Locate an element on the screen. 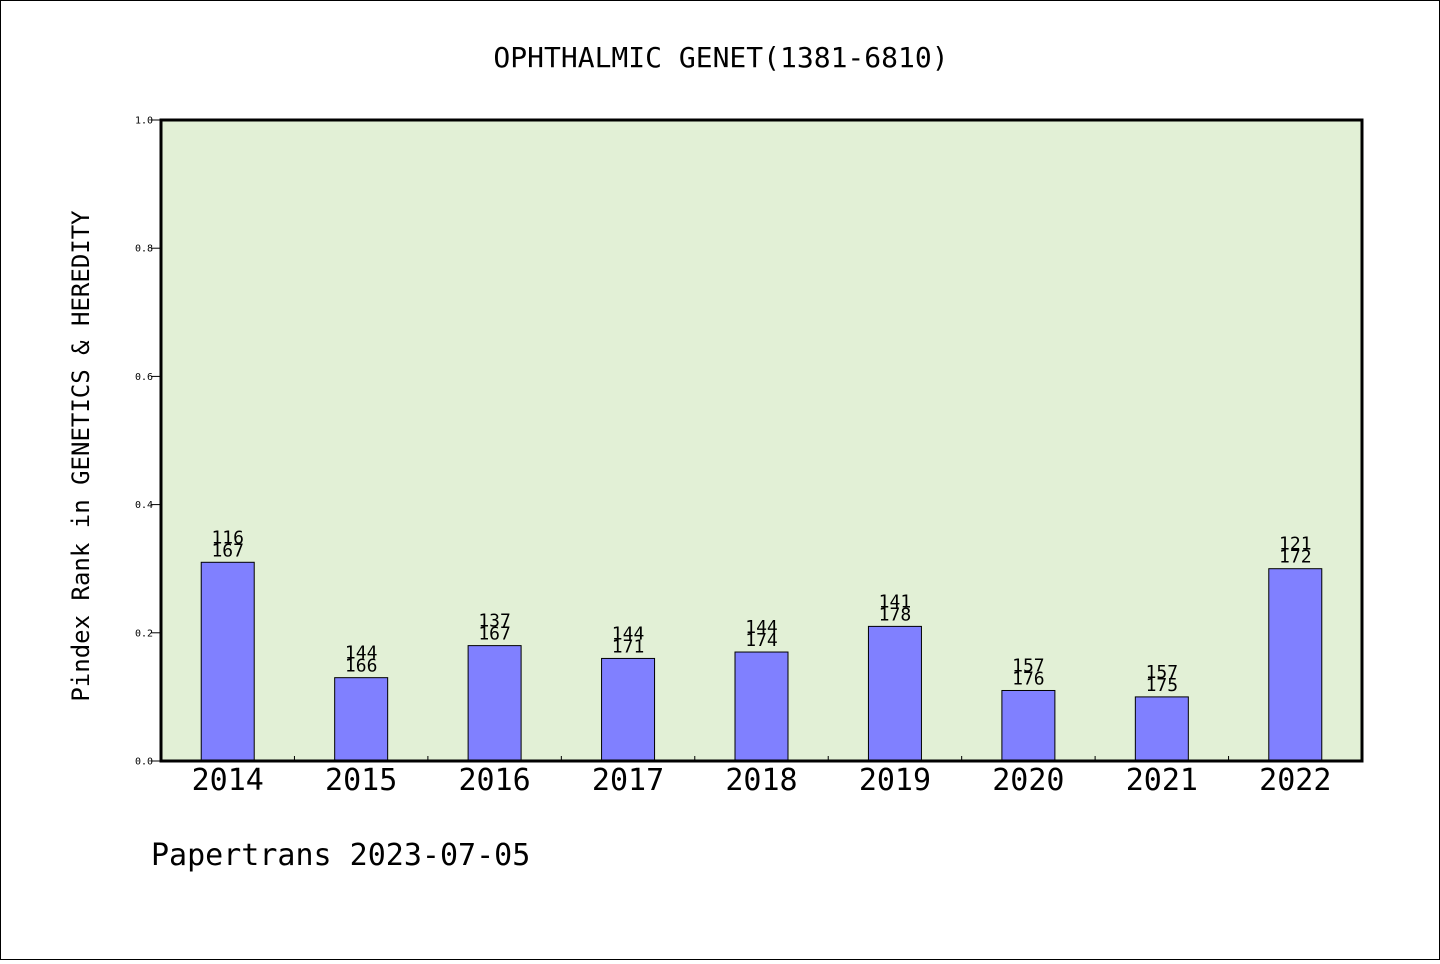 The width and height of the screenshot is (1440, 964). bar-total-label: 172 is located at coordinates (1295, 557).